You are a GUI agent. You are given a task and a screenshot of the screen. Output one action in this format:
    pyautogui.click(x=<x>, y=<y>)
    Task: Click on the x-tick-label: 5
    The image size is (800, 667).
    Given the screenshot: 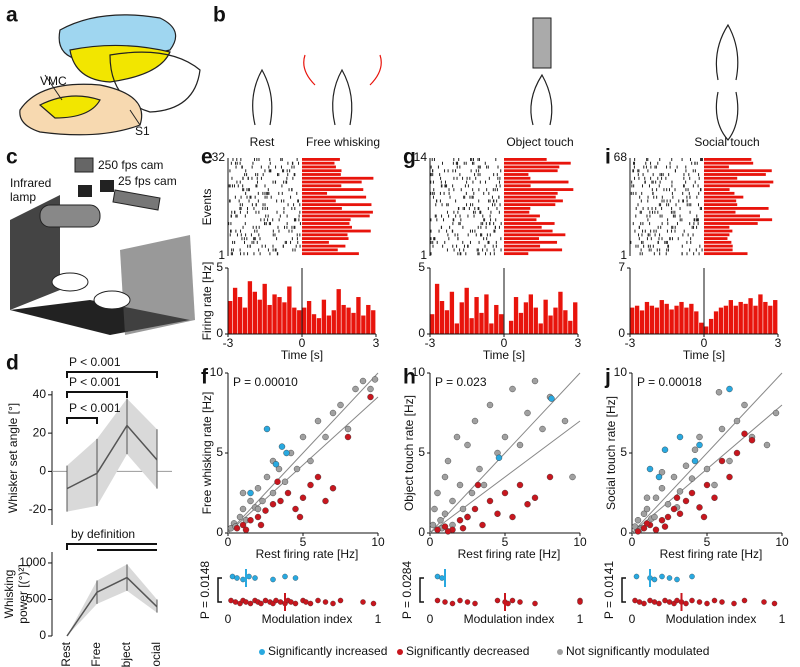 What is the action you would take?
    pyautogui.click(x=505, y=542)
    